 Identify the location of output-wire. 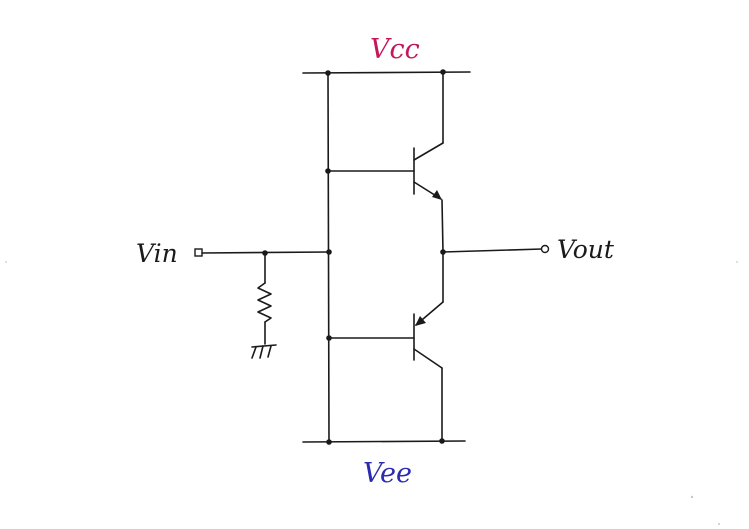
(491, 251).